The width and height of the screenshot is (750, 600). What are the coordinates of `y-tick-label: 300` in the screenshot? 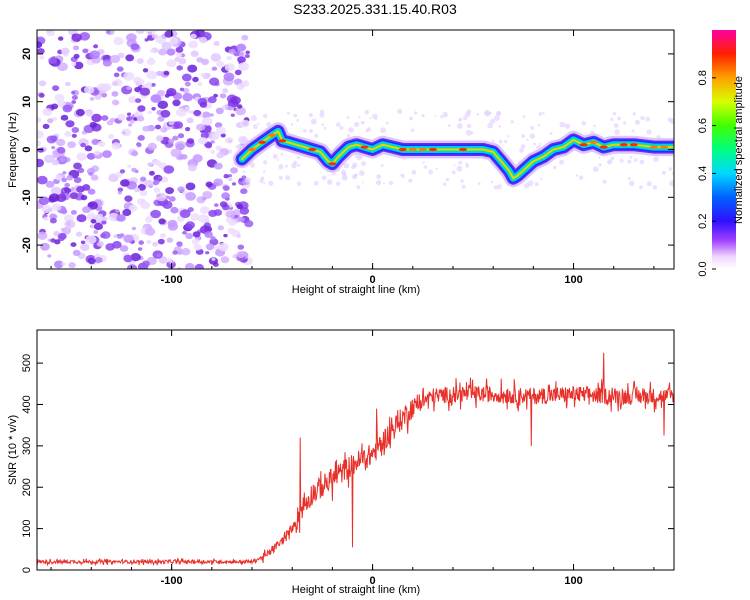 It's located at (27, 446).